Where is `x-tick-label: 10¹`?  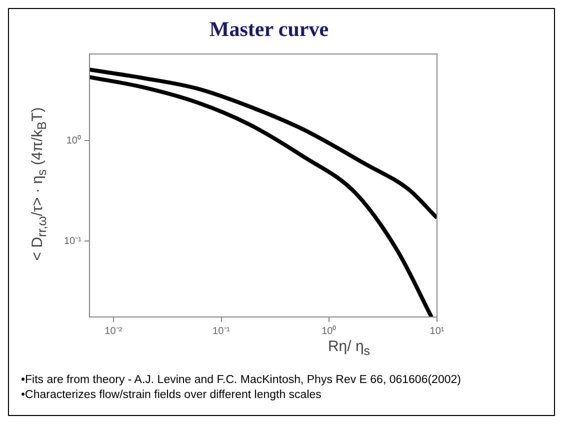 x-tick-label: 10¹ is located at coordinates (437, 331).